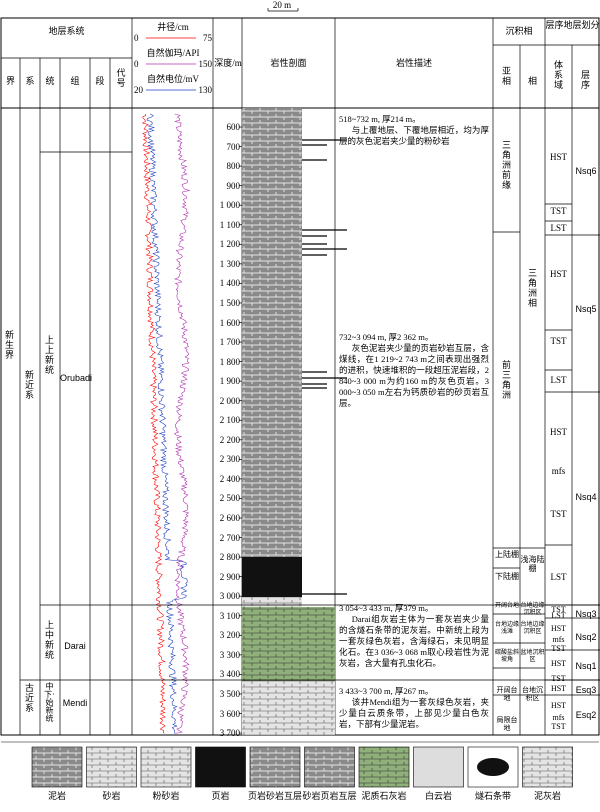  Describe the element at coordinates (229, 459) in the screenshot. I see `depth-label: 2 300` at that location.